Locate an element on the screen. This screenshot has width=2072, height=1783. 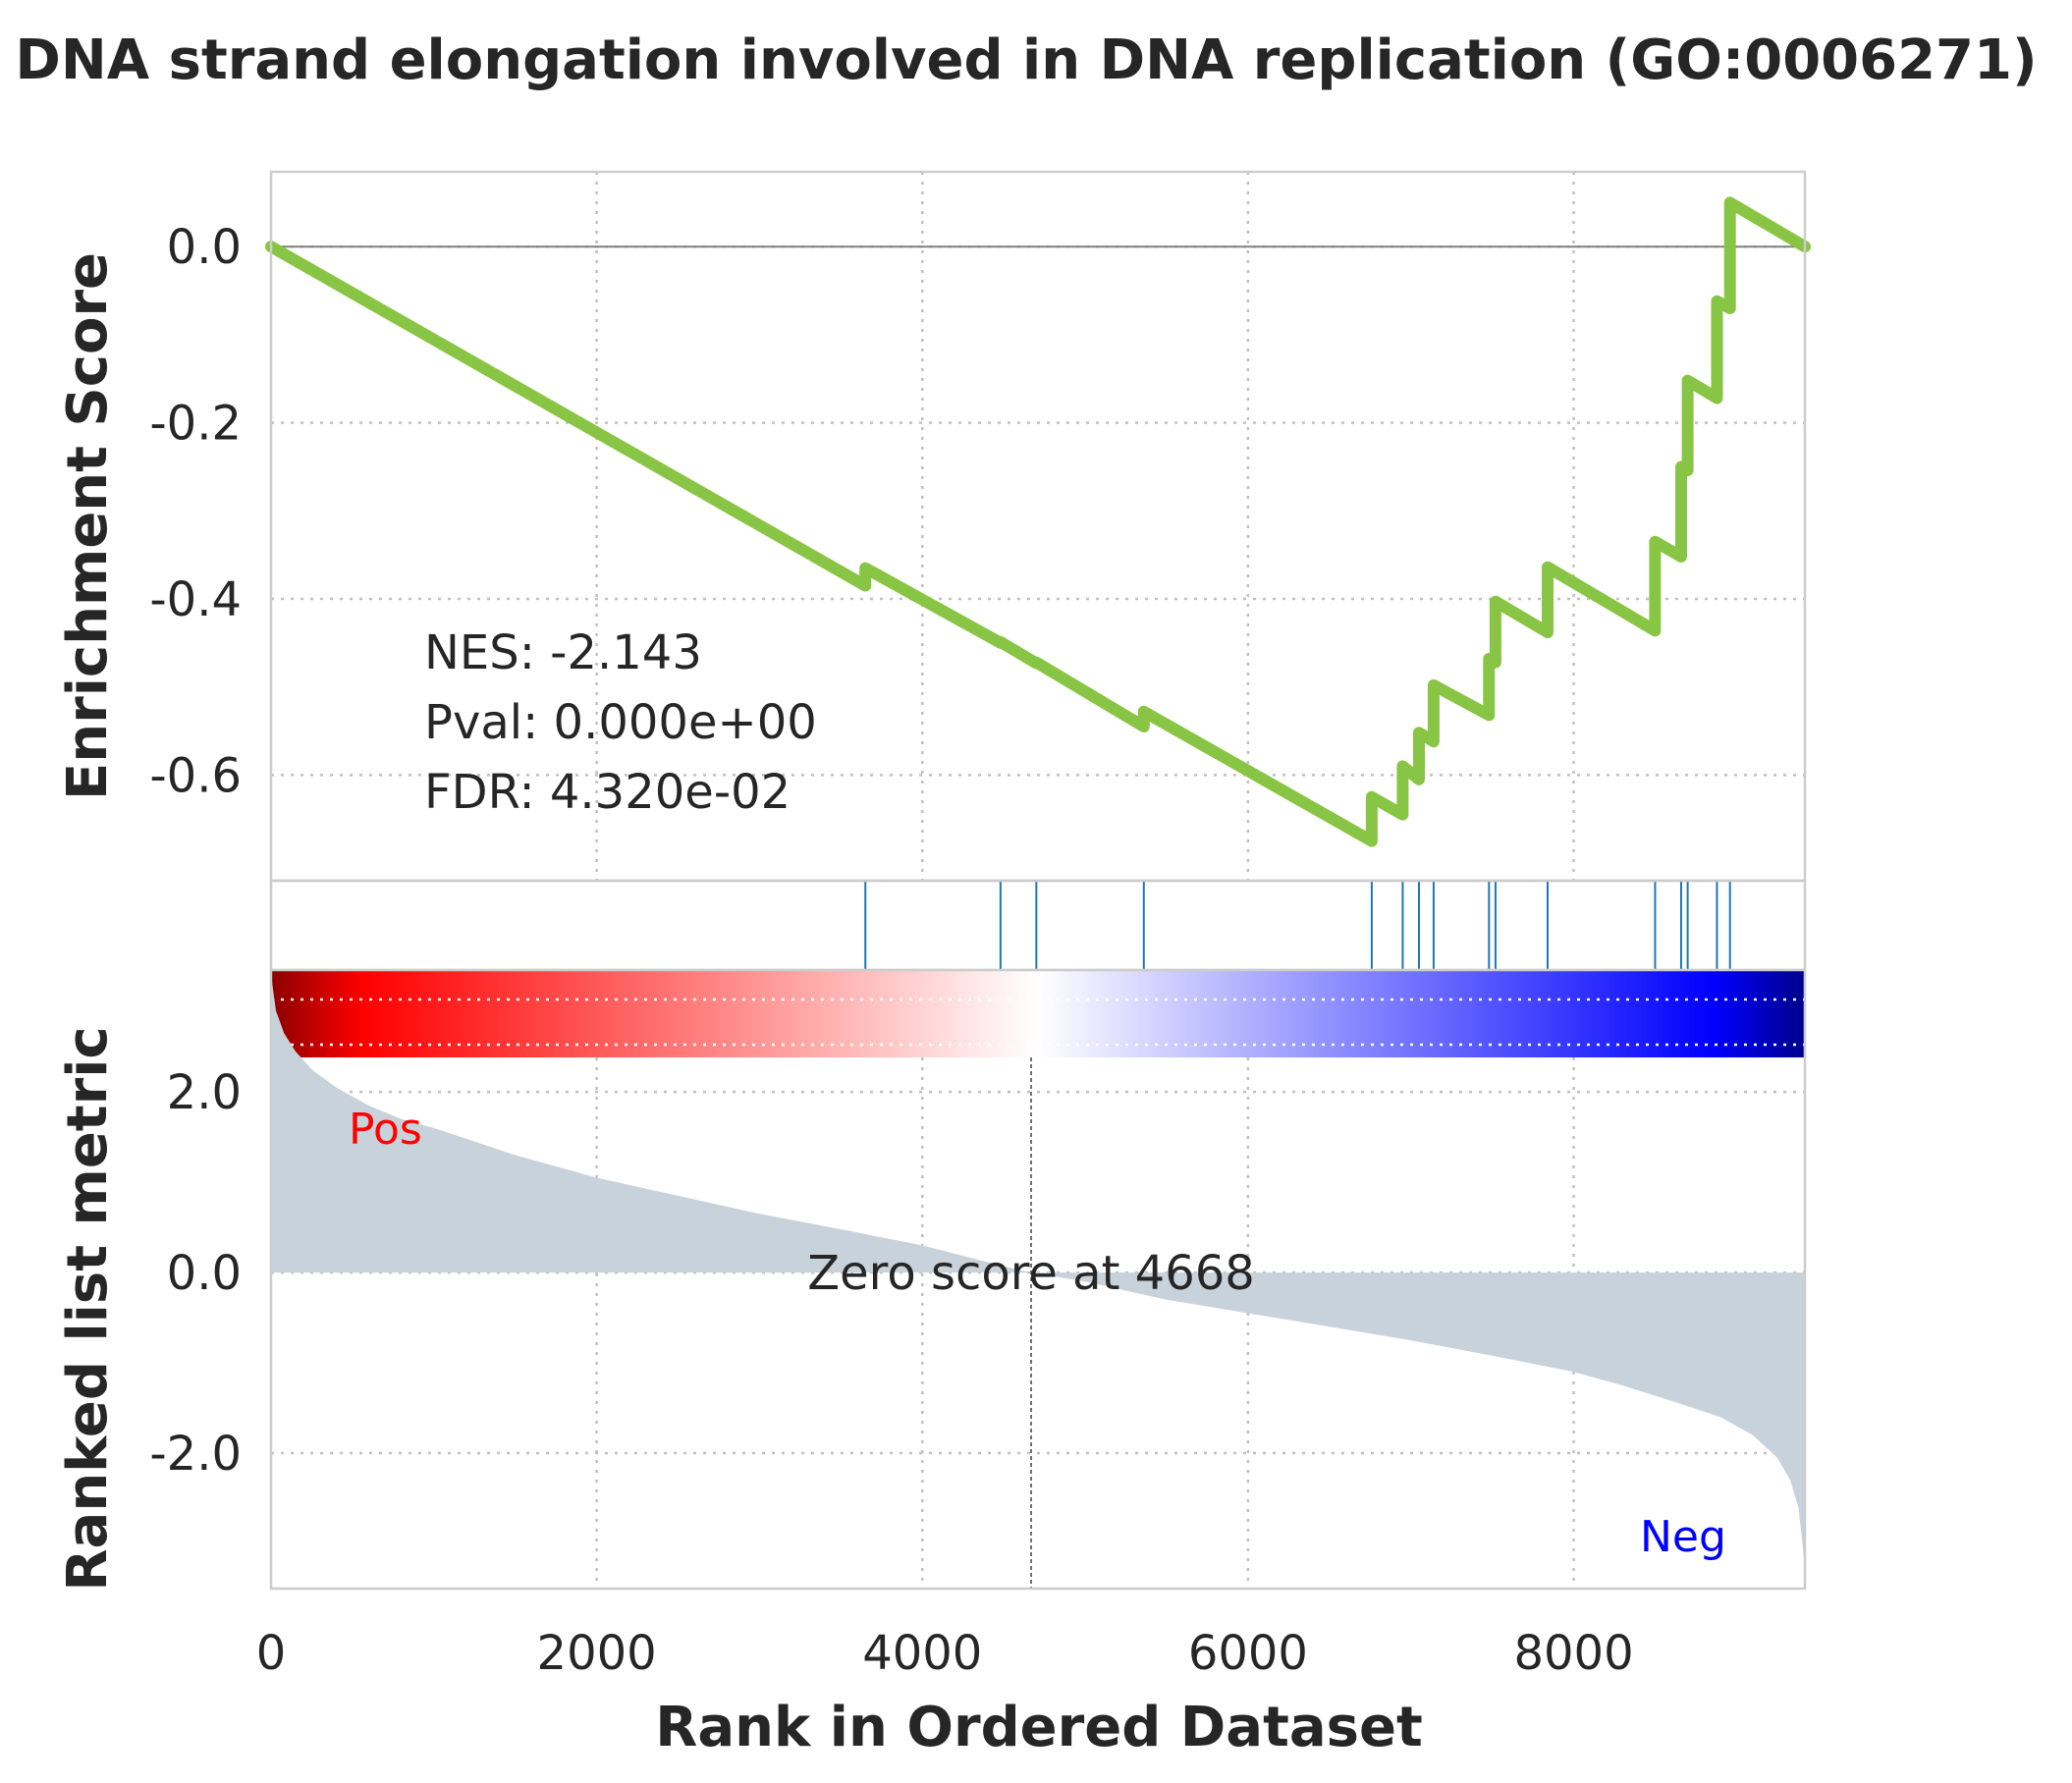
ranked-metric-y-axis-title: Ranked list metric is located at coordinates (88, 1309).